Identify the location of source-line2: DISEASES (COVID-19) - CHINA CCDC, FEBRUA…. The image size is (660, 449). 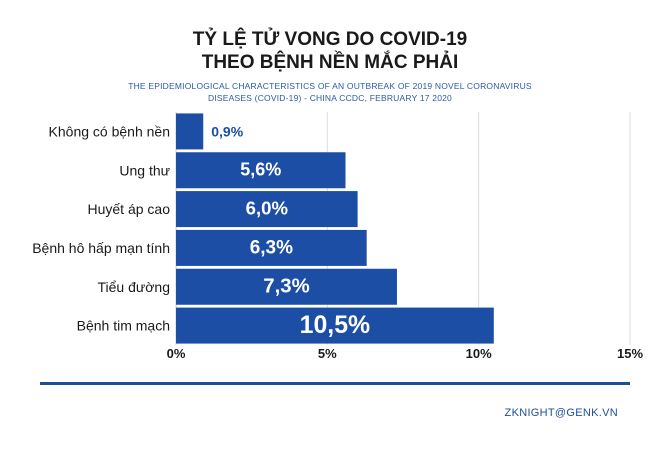
(330, 98).